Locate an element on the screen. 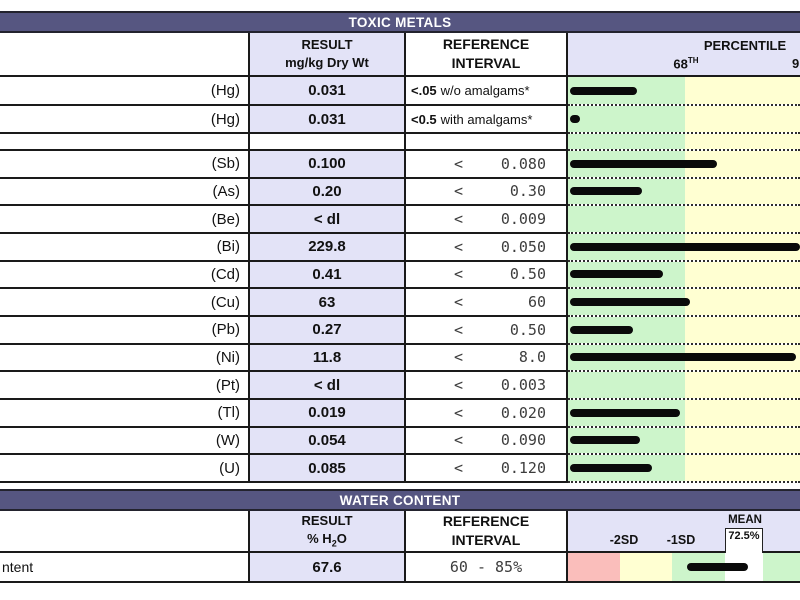 This screenshot has height=600, width=800. water-result-header-cell: RESULT % H2O is located at coordinates (328, 532).